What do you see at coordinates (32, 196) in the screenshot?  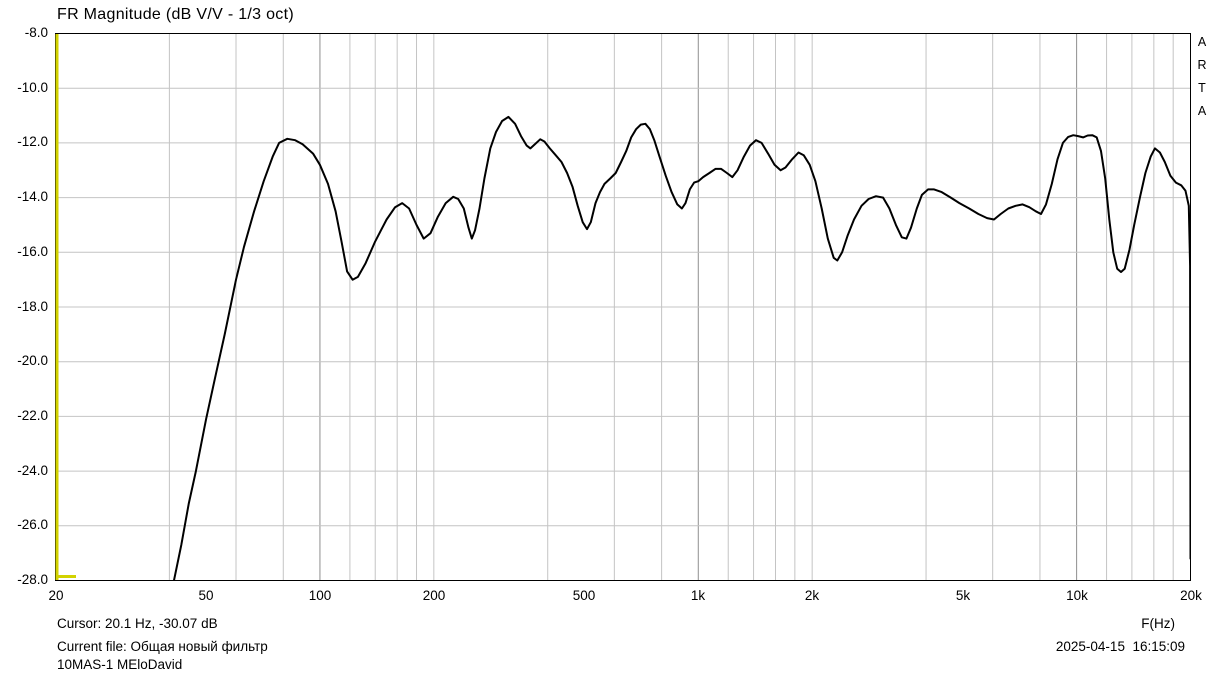 I see `y-tick-label: -14.0` at bounding box center [32, 196].